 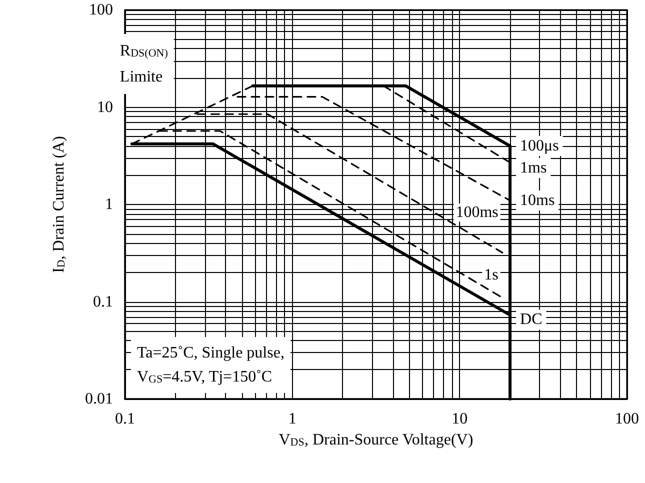 What do you see at coordinates (101, 10) in the screenshot?
I see `y-tick-label: 100` at bounding box center [101, 10].